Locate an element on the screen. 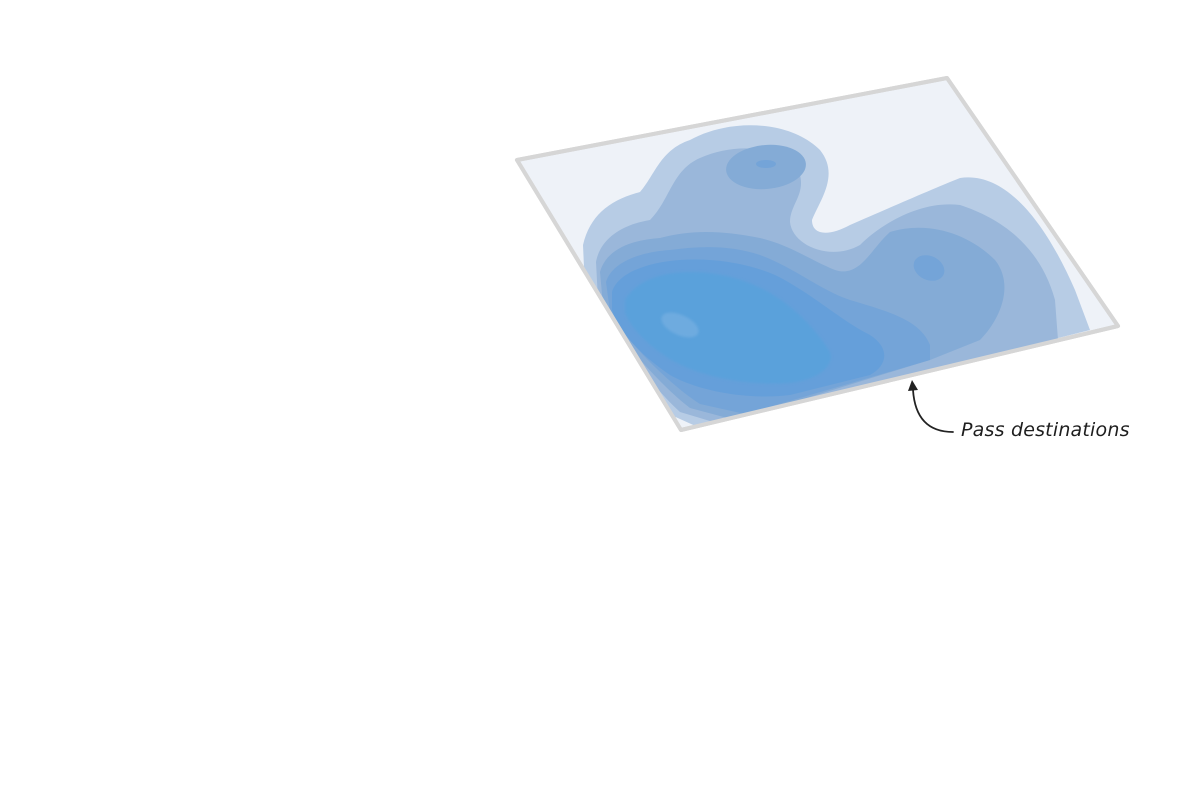 The height and width of the screenshot is (801, 1200). arrow-head is located at coordinates (913, 385).